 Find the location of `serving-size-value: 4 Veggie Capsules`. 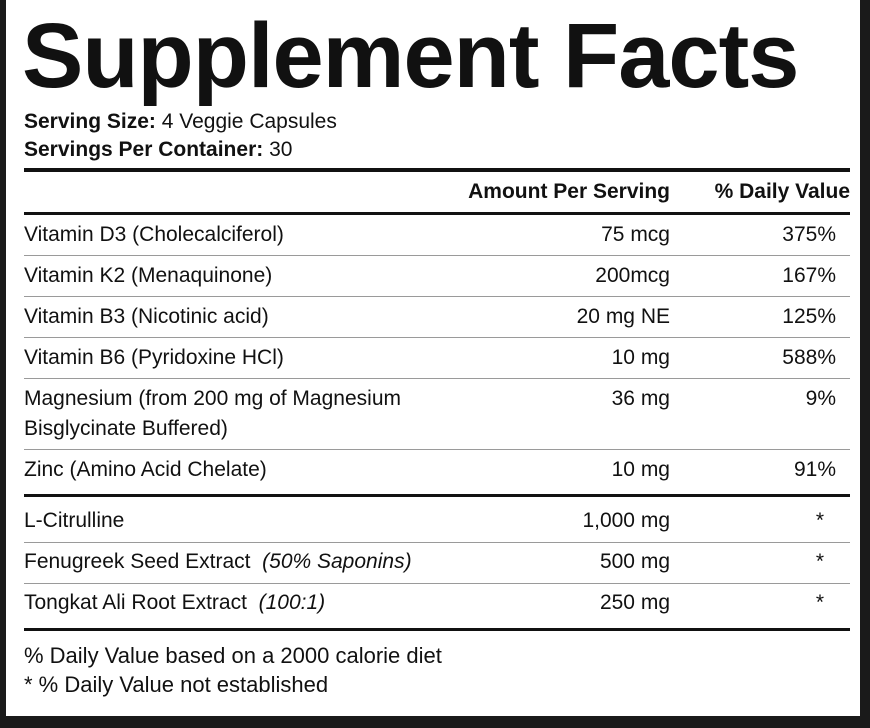

serving-size-value: 4 Veggie Capsules is located at coordinates (249, 121).